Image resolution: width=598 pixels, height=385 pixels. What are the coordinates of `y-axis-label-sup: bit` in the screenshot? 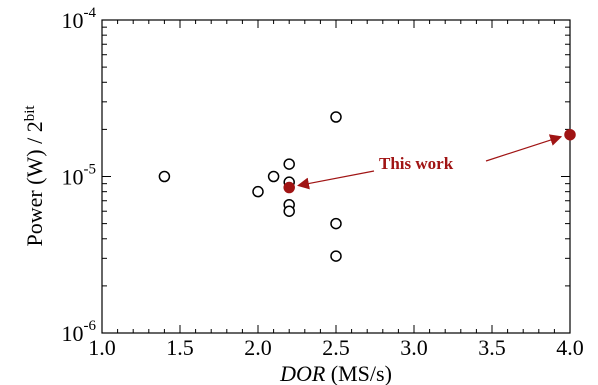 It's located at (30, 113).